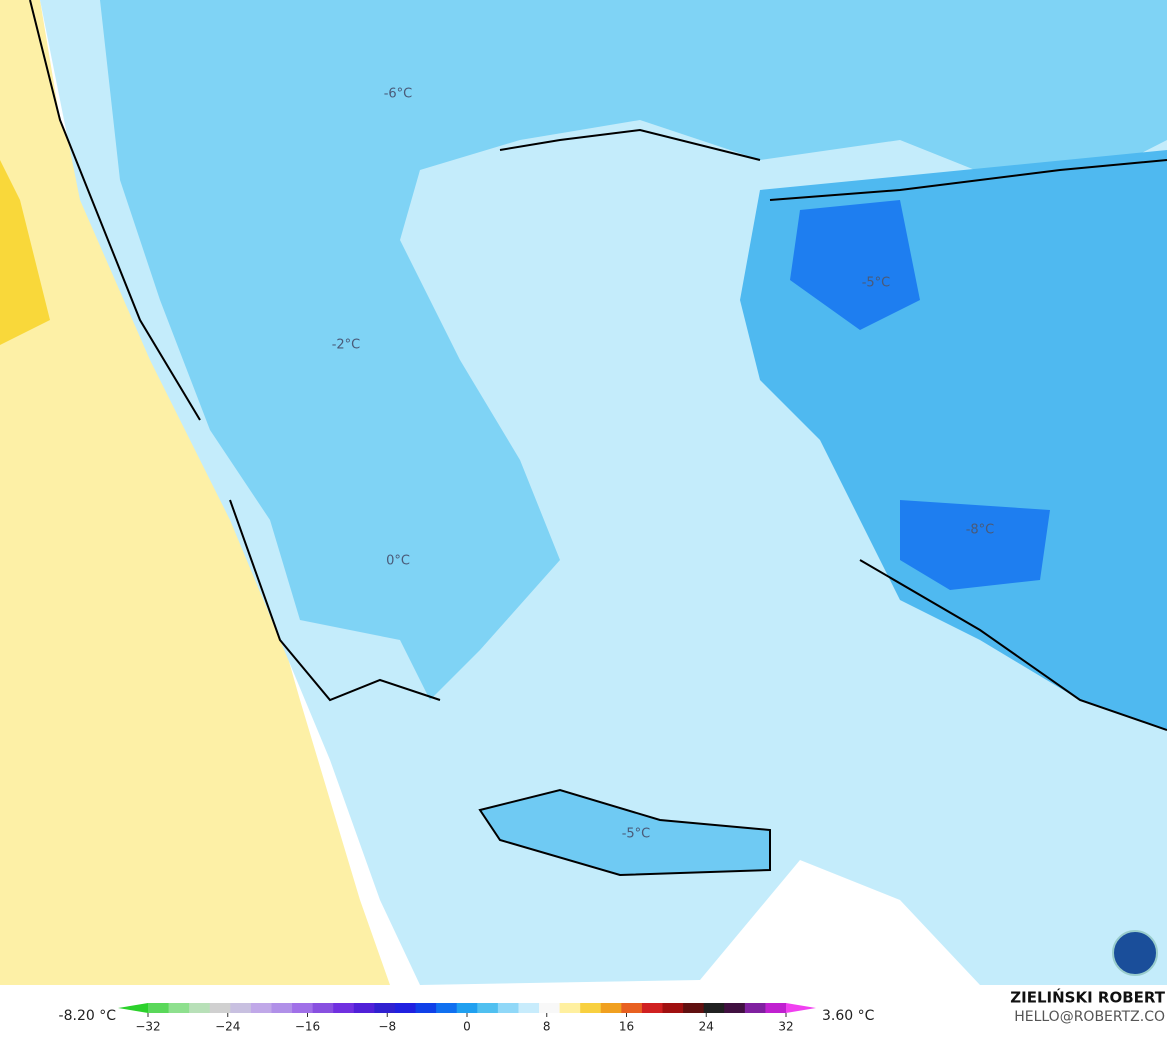 Image resolution: width=1167 pixels, height=1039 pixels. What do you see at coordinates (133, 1008) in the screenshot?
I see `colorbar-extend-low` at bounding box center [133, 1008].